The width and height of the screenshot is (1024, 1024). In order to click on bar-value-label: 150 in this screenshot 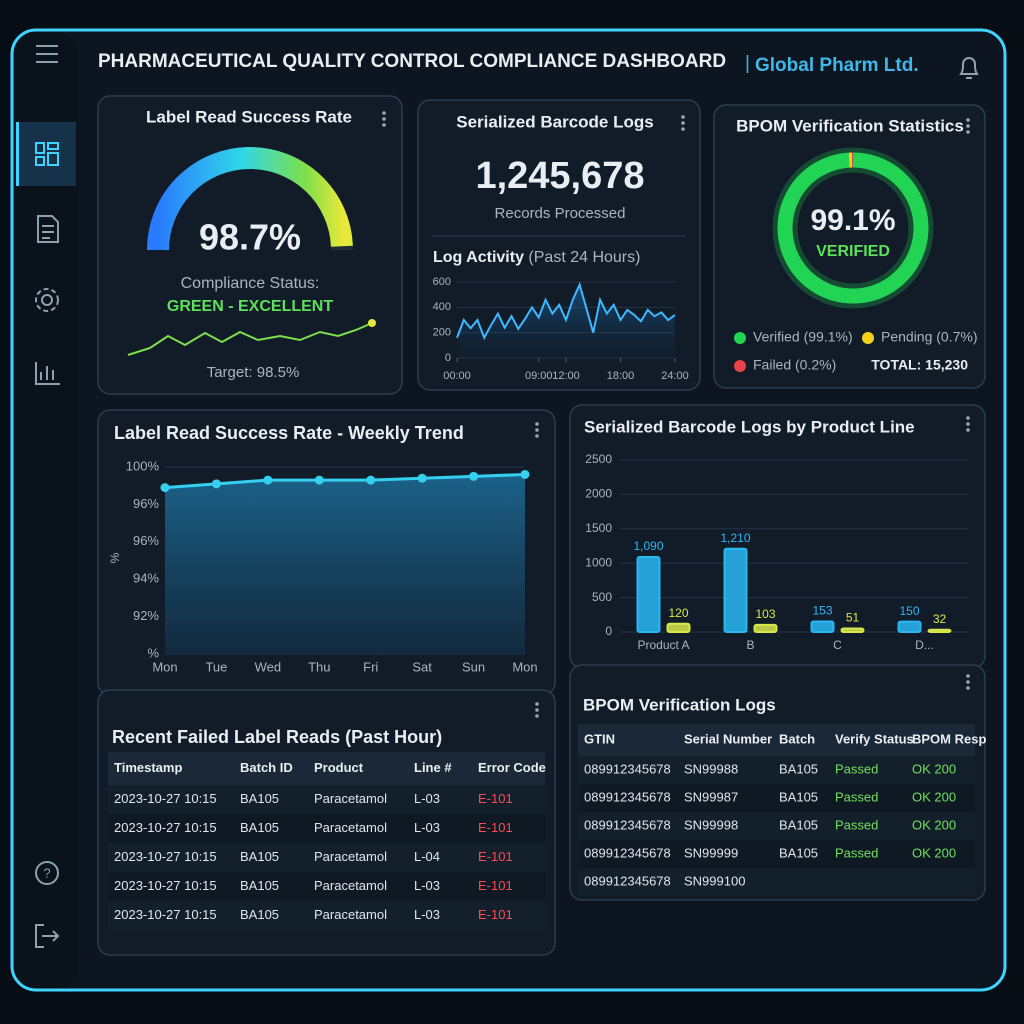, I will do `click(909, 611)`.